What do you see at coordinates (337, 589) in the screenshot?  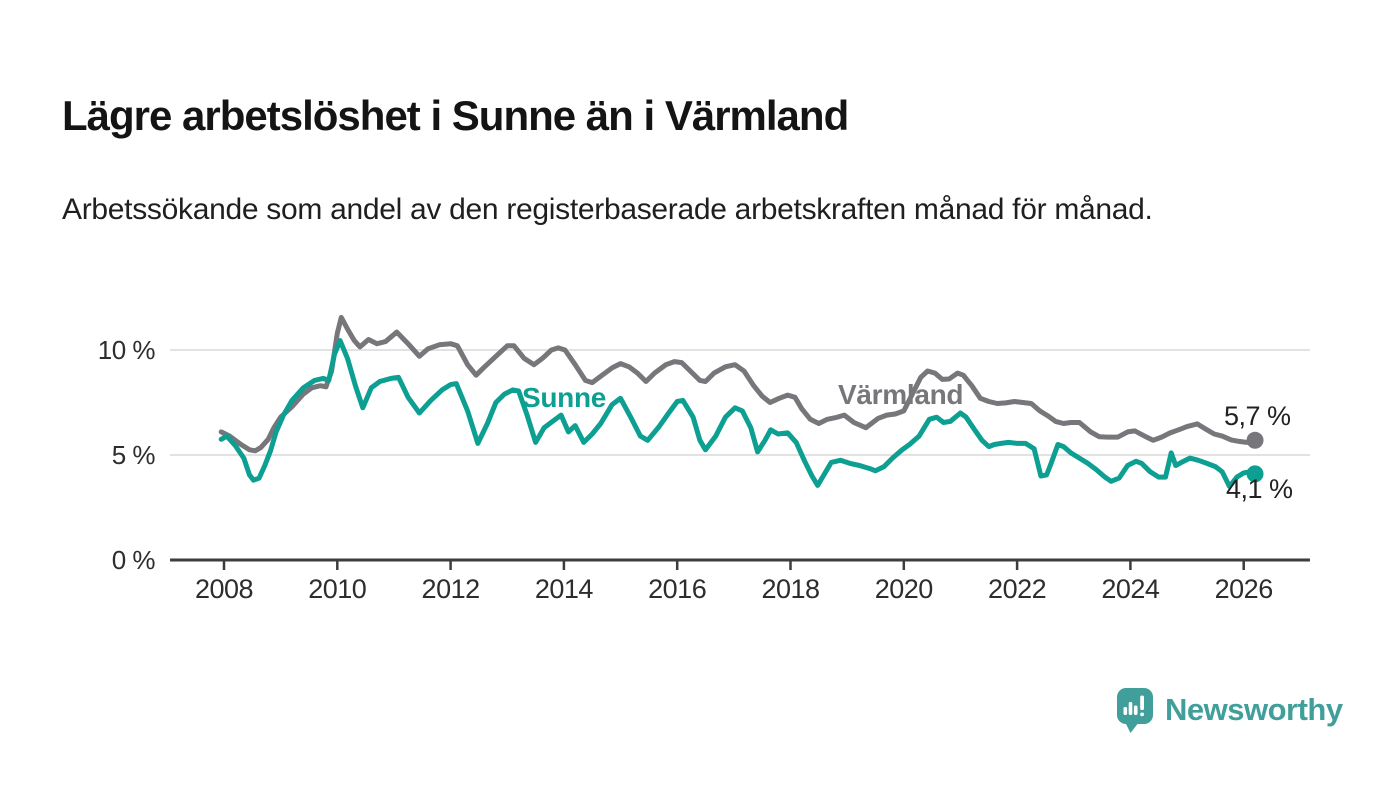 I see `x-tick-label: 2010` at bounding box center [337, 589].